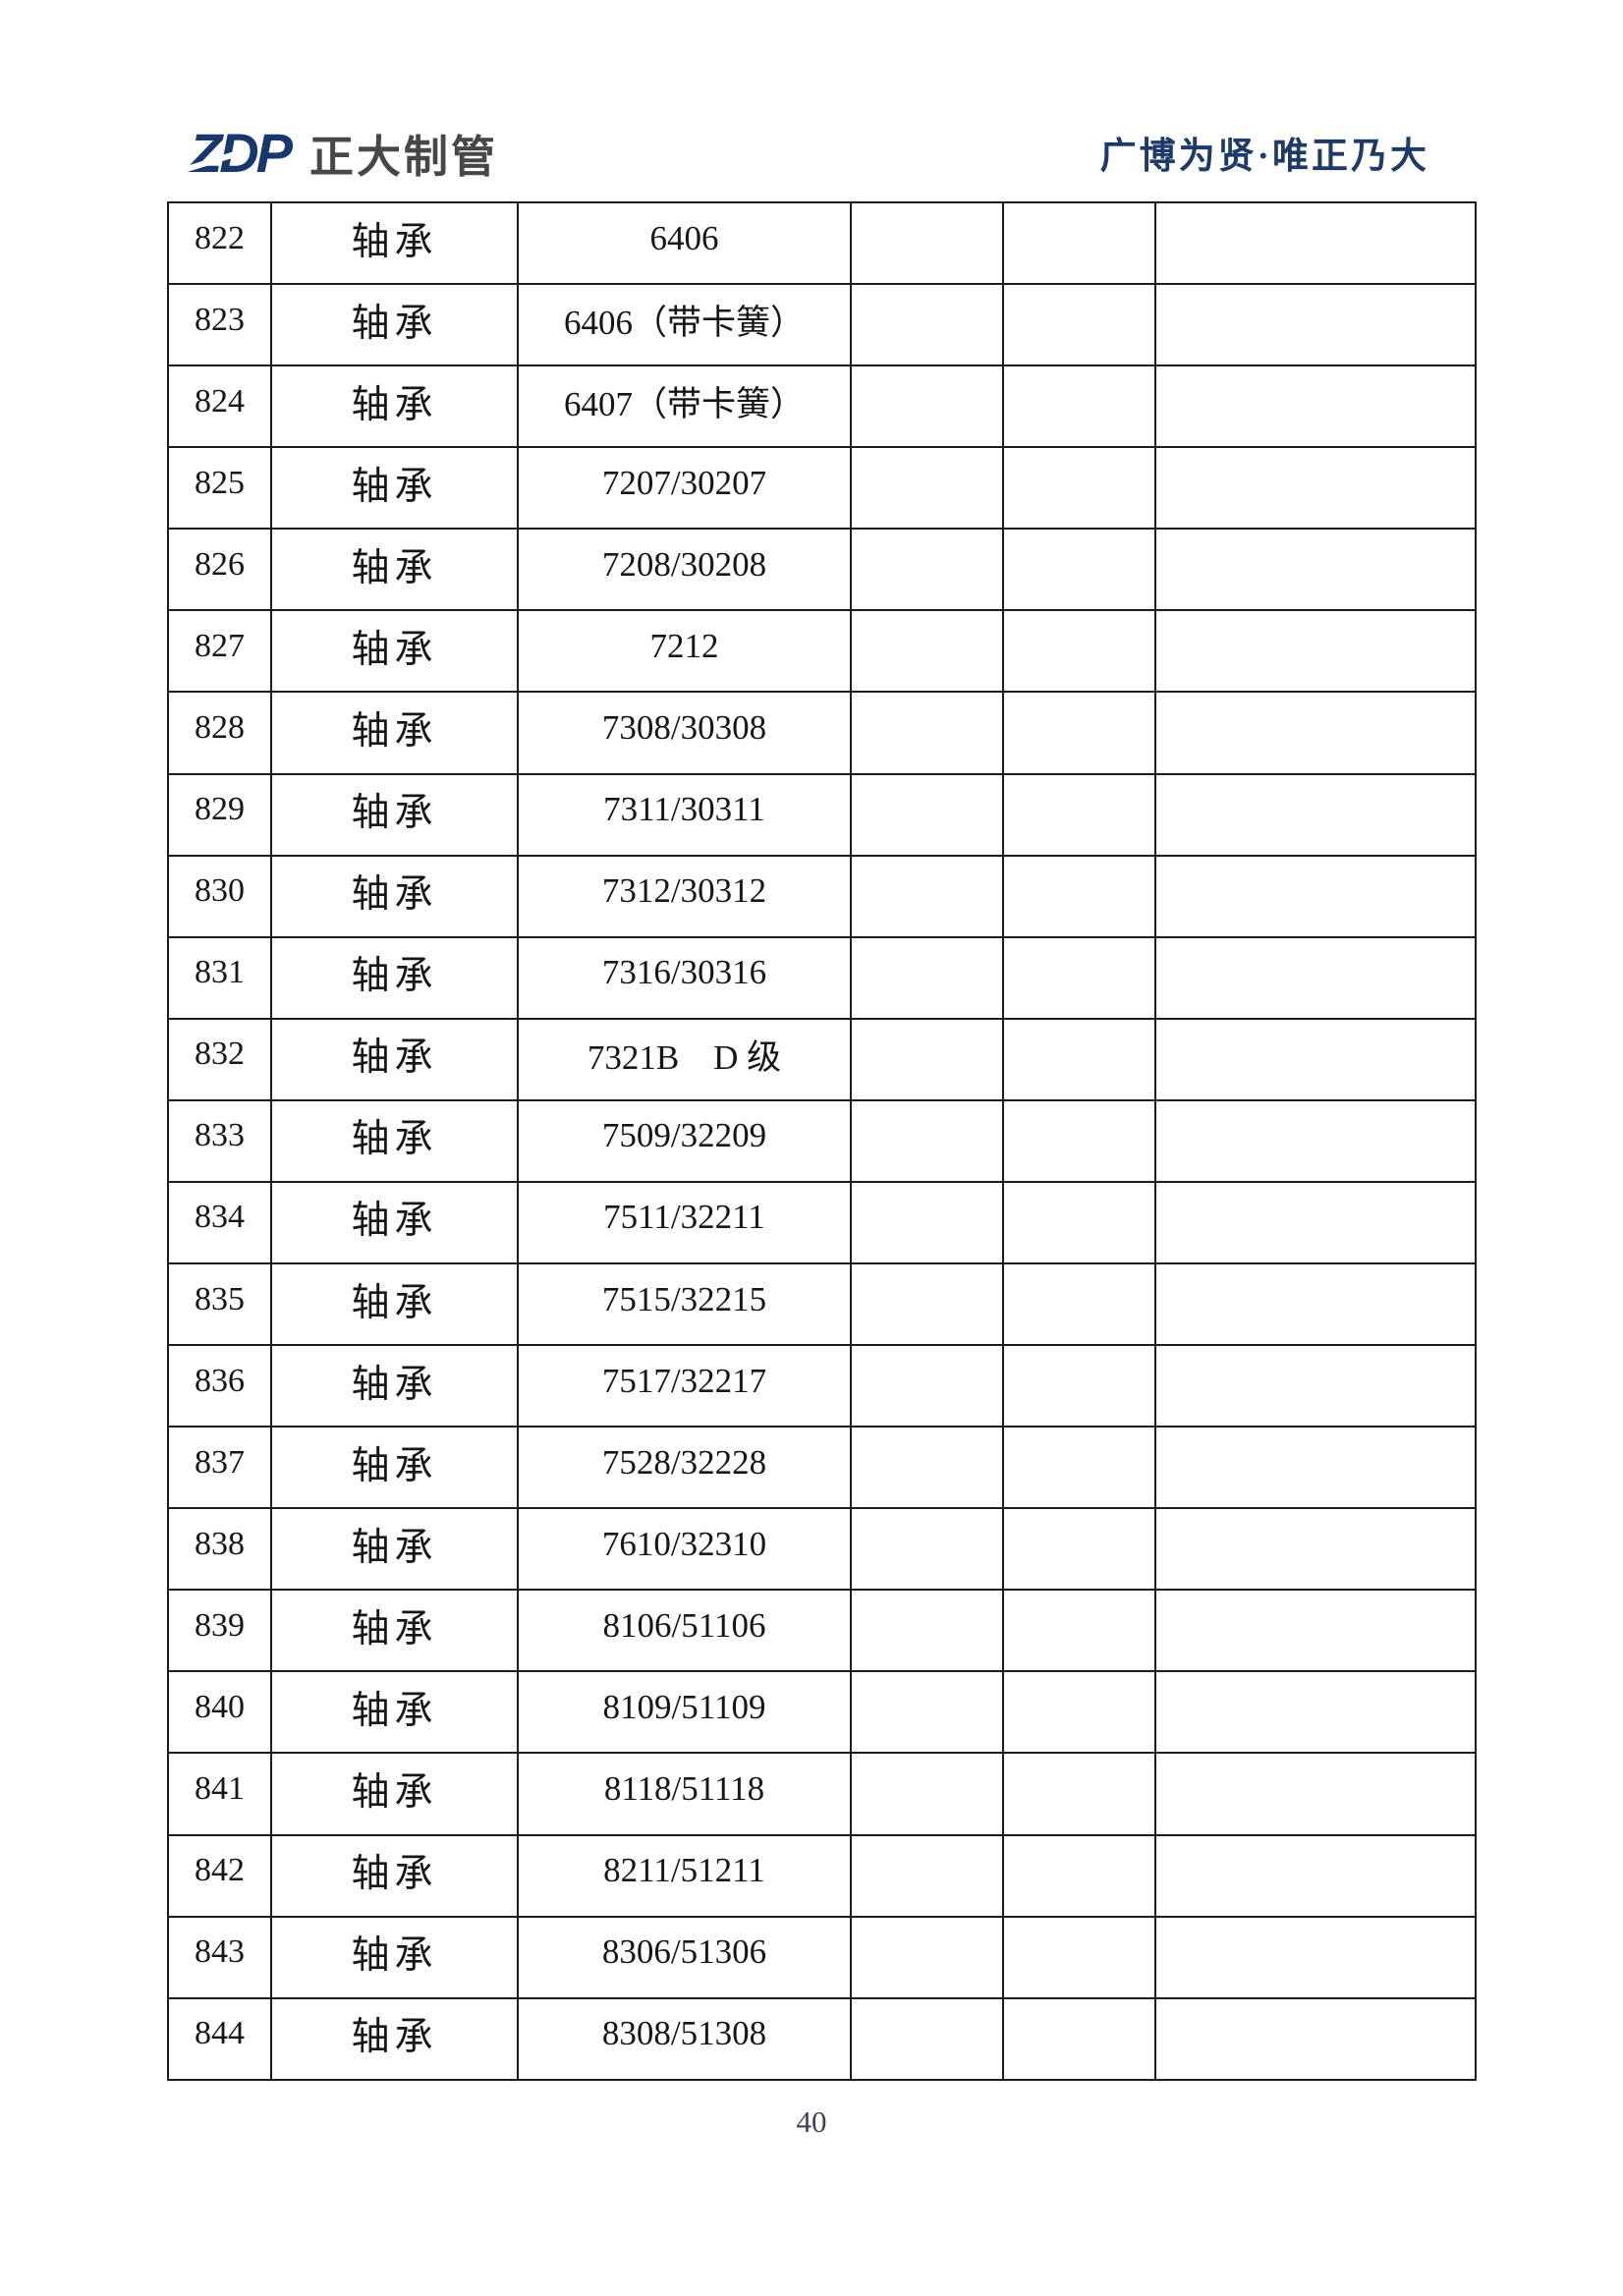  What do you see at coordinates (219, 1549) in the screenshot?
I see `row-number-cell: 838` at bounding box center [219, 1549].